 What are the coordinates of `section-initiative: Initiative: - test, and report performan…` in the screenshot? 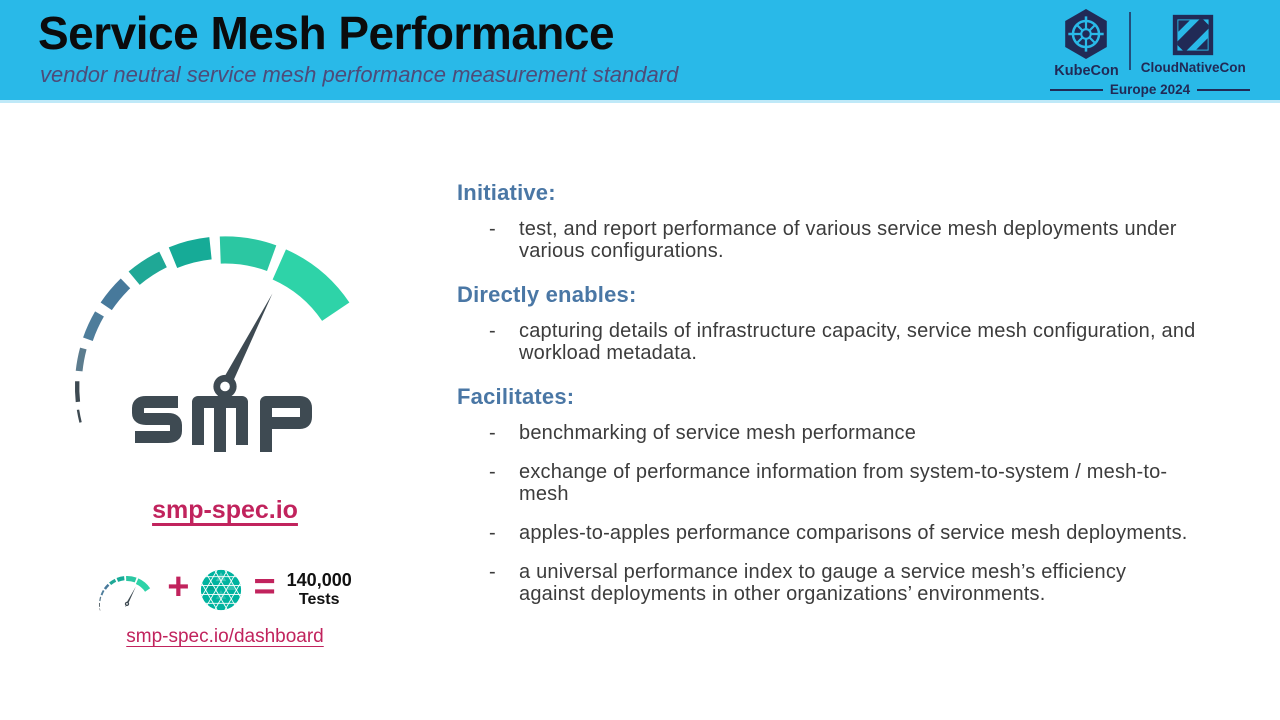 It's located at (827, 221).